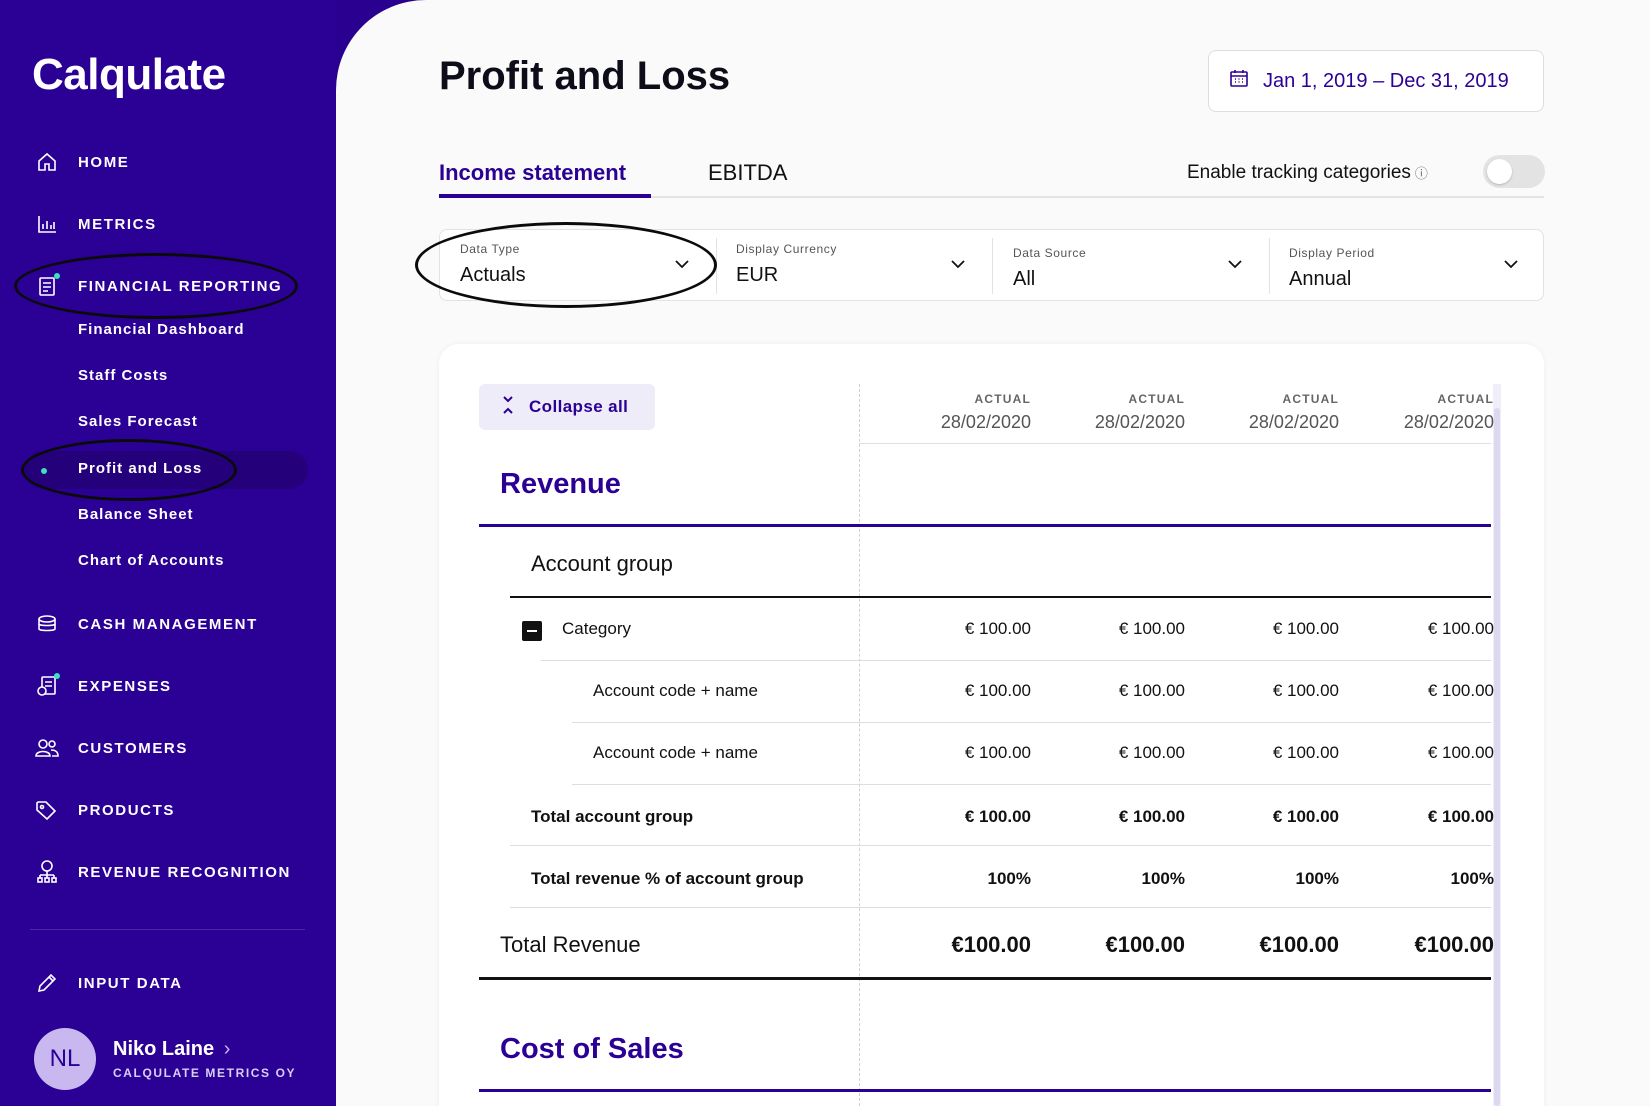  What do you see at coordinates (47, 162) in the screenshot?
I see `home-icon` at bounding box center [47, 162].